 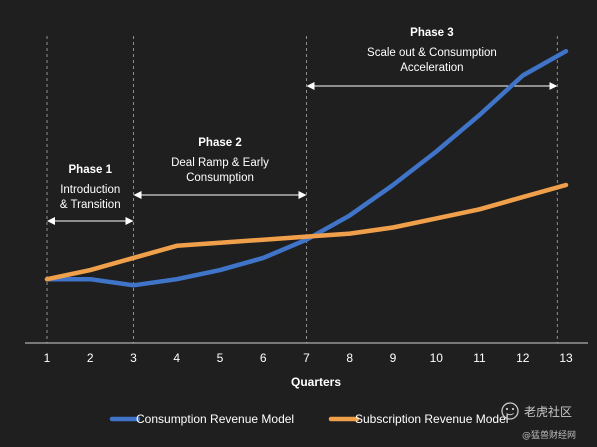 I want to click on x-axis-title: Quarters, so click(x=316, y=382).